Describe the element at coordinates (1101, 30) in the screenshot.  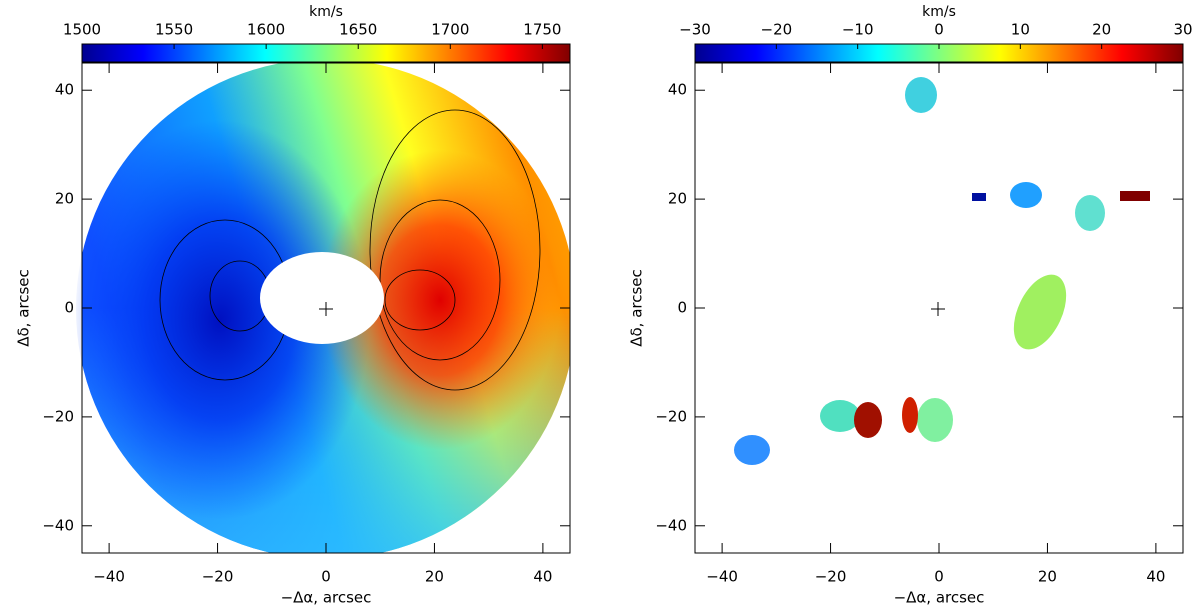
I see `colorbar-tick-label: 20` at that location.